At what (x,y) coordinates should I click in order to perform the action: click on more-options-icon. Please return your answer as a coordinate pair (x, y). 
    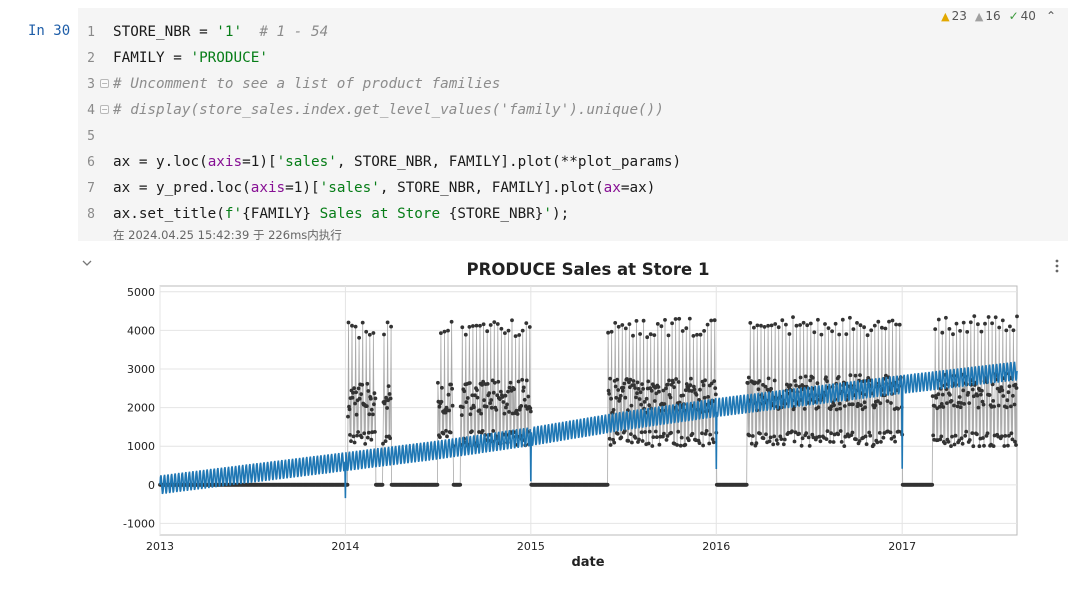
    Looking at the image, I should click on (1057, 266).